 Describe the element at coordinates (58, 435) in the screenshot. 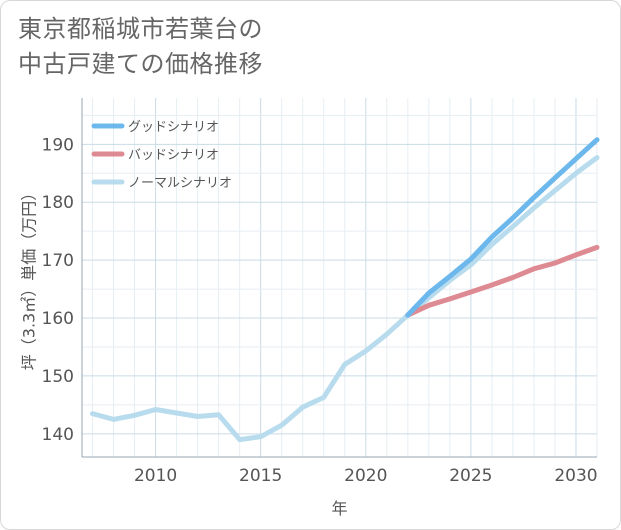

I see `y-tick-label: 140` at that location.